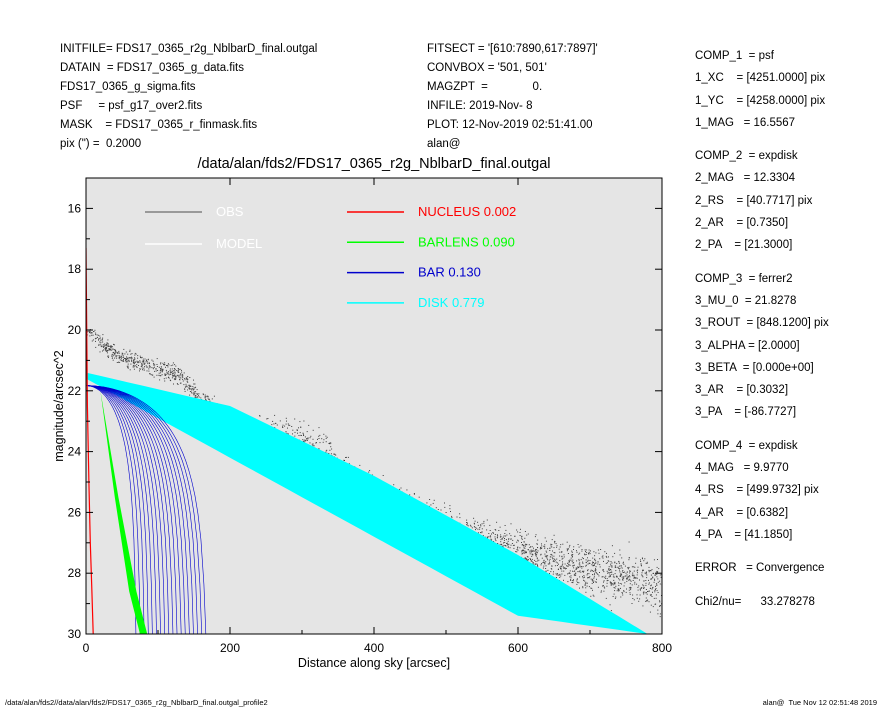 The width and height of the screenshot is (885, 708). I want to click on legend-label-disk: DISK 0.779, so click(451, 302).